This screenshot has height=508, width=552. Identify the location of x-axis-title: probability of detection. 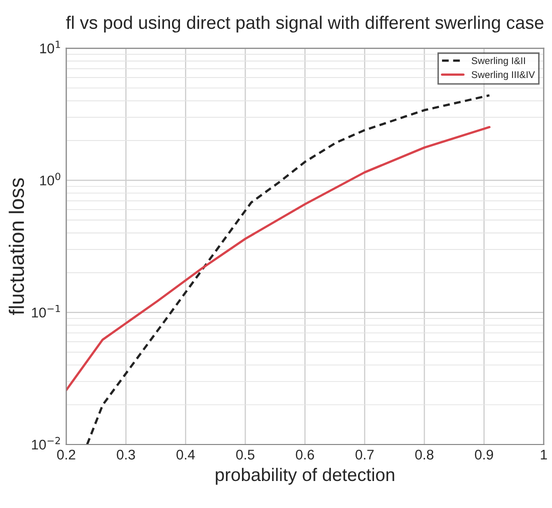
(305, 476).